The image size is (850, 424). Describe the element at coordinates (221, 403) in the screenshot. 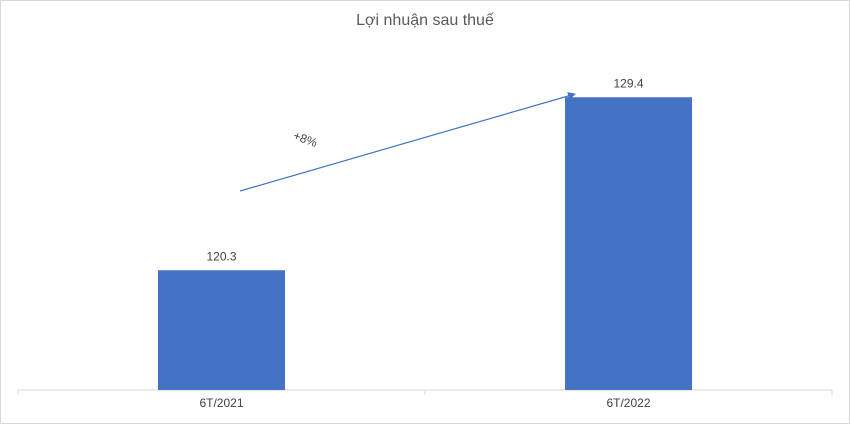

I see `x-tick-label: 6T/2021` at that location.